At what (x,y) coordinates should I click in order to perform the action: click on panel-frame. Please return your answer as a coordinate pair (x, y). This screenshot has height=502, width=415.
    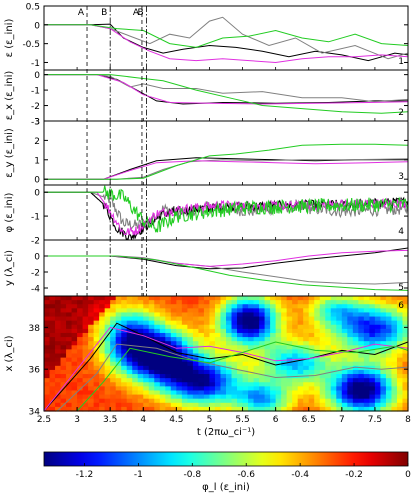
    Looking at the image, I should click on (226, 212).